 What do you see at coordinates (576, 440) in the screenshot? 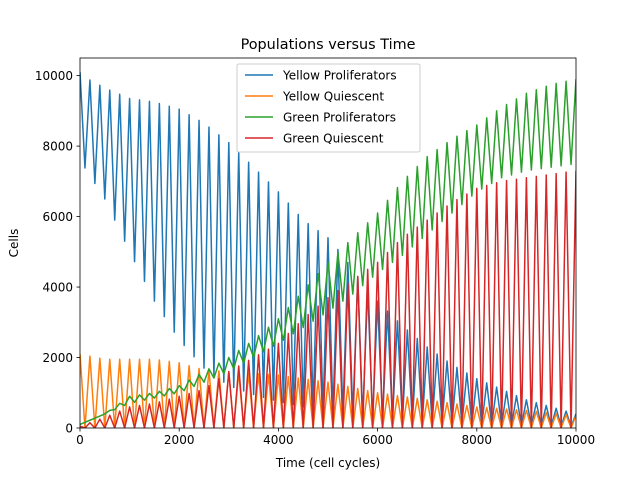
I see `x-tick-label: 10000` at bounding box center [576, 440].